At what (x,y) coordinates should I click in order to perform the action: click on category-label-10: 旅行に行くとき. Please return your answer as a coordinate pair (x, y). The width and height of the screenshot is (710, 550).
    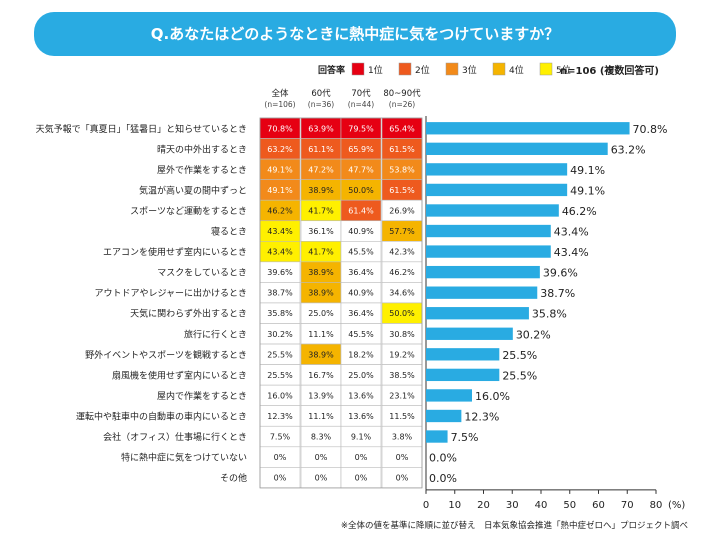
    Looking at the image, I should click on (215, 334).